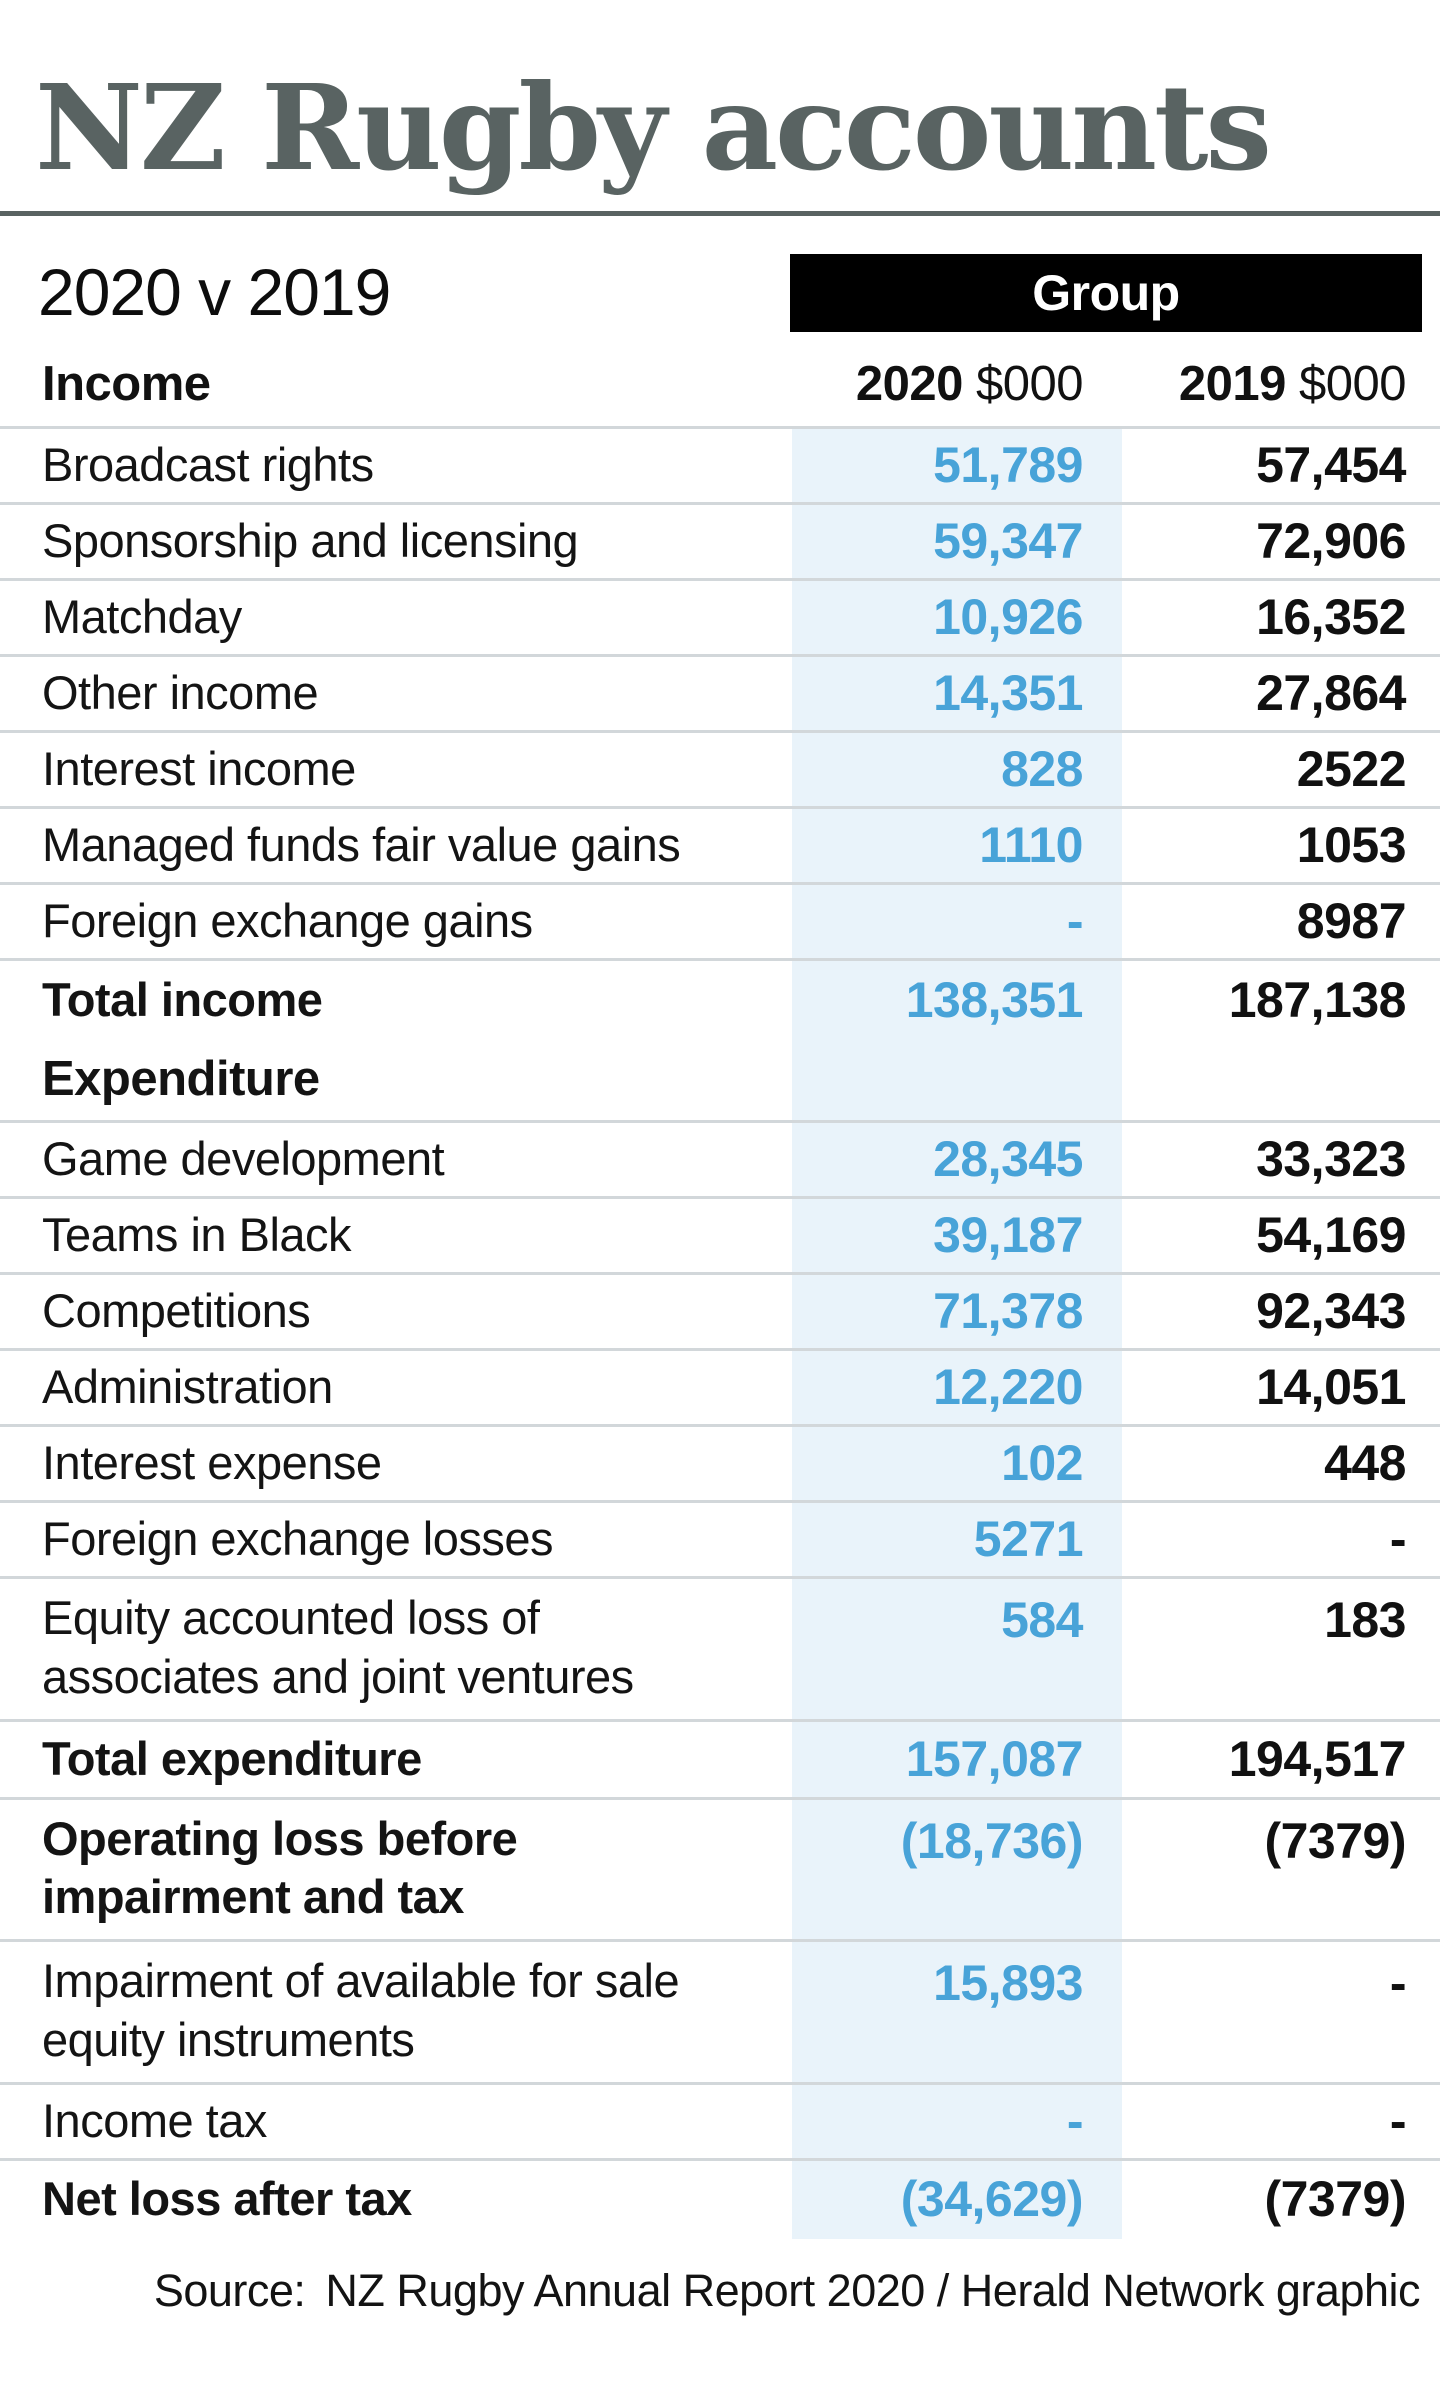 This screenshot has width=1440, height=2400. I want to click on row-value-2020: 828, so click(1042, 769).